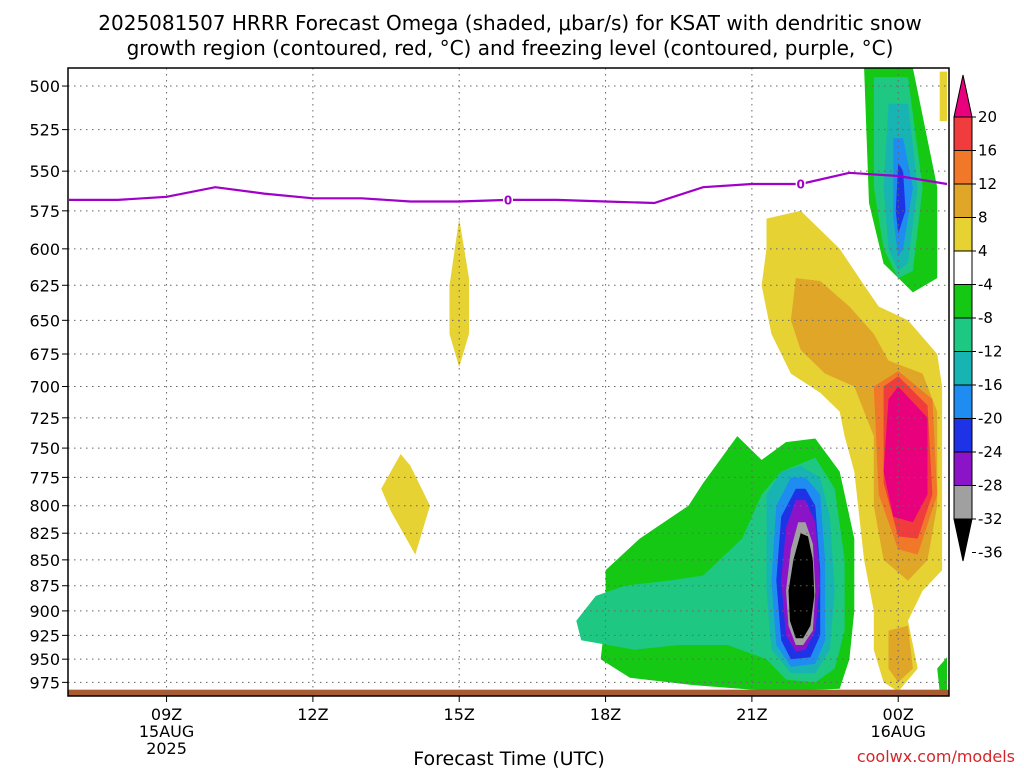  What do you see at coordinates (166, 748) in the screenshot?
I see `x-tick-label: 2025` at bounding box center [166, 748].